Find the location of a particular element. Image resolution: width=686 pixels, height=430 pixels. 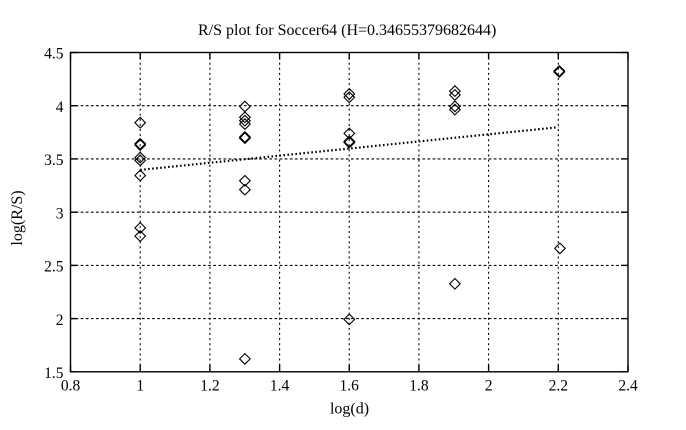

svg-text: 2.2 is located at coordinates (558, 386).